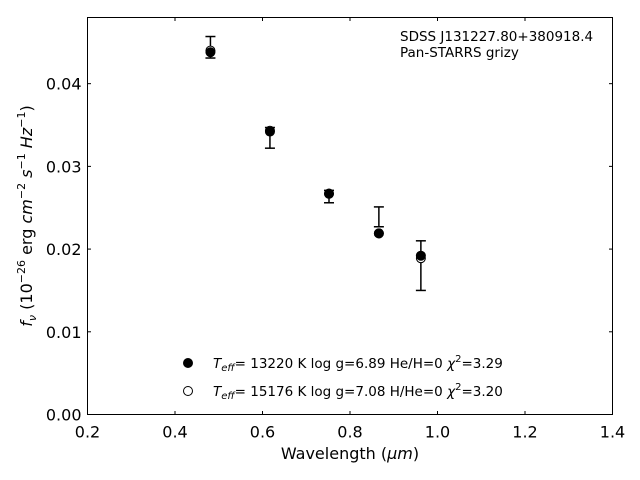 The height and width of the screenshot is (480, 640). Describe the element at coordinates (64, 166) in the screenshot. I see `y-tick-label: 0.03` at that location.